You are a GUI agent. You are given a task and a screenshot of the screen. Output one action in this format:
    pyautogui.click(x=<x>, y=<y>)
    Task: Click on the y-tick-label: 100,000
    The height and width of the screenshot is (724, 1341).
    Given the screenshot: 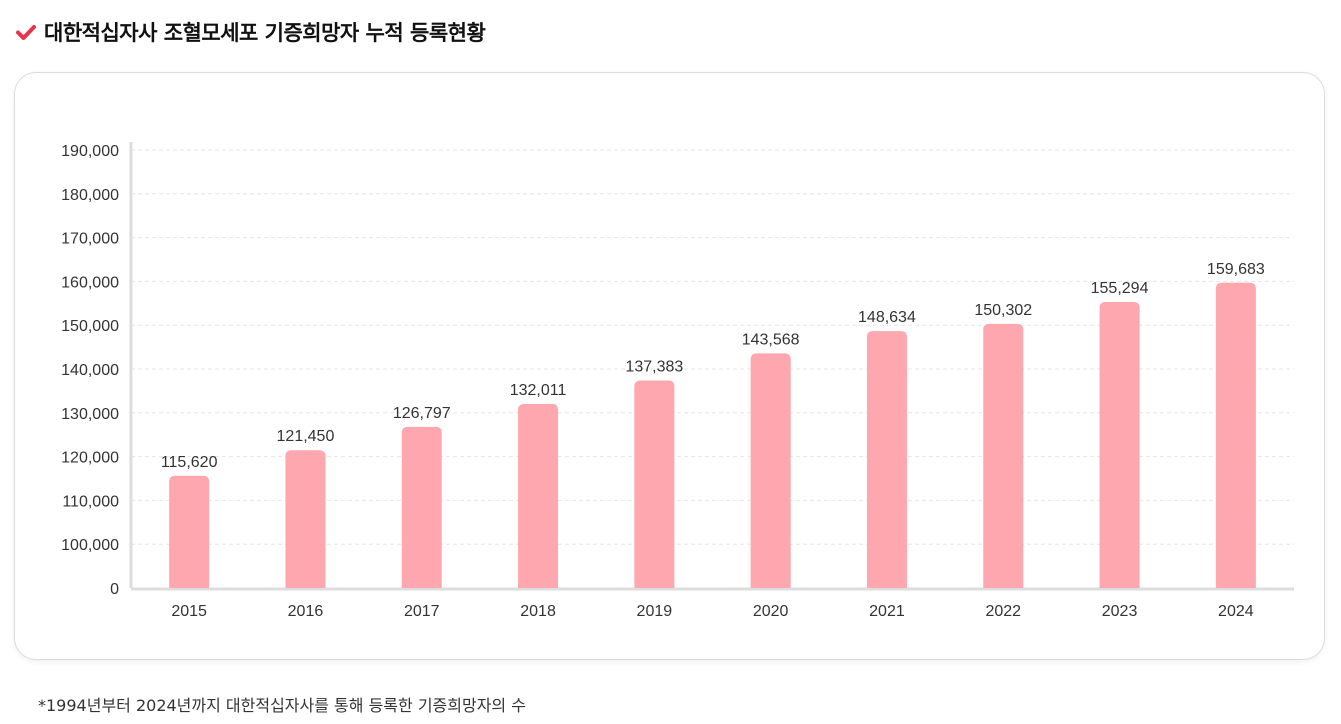 What is the action you would take?
    pyautogui.click(x=90, y=545)
    